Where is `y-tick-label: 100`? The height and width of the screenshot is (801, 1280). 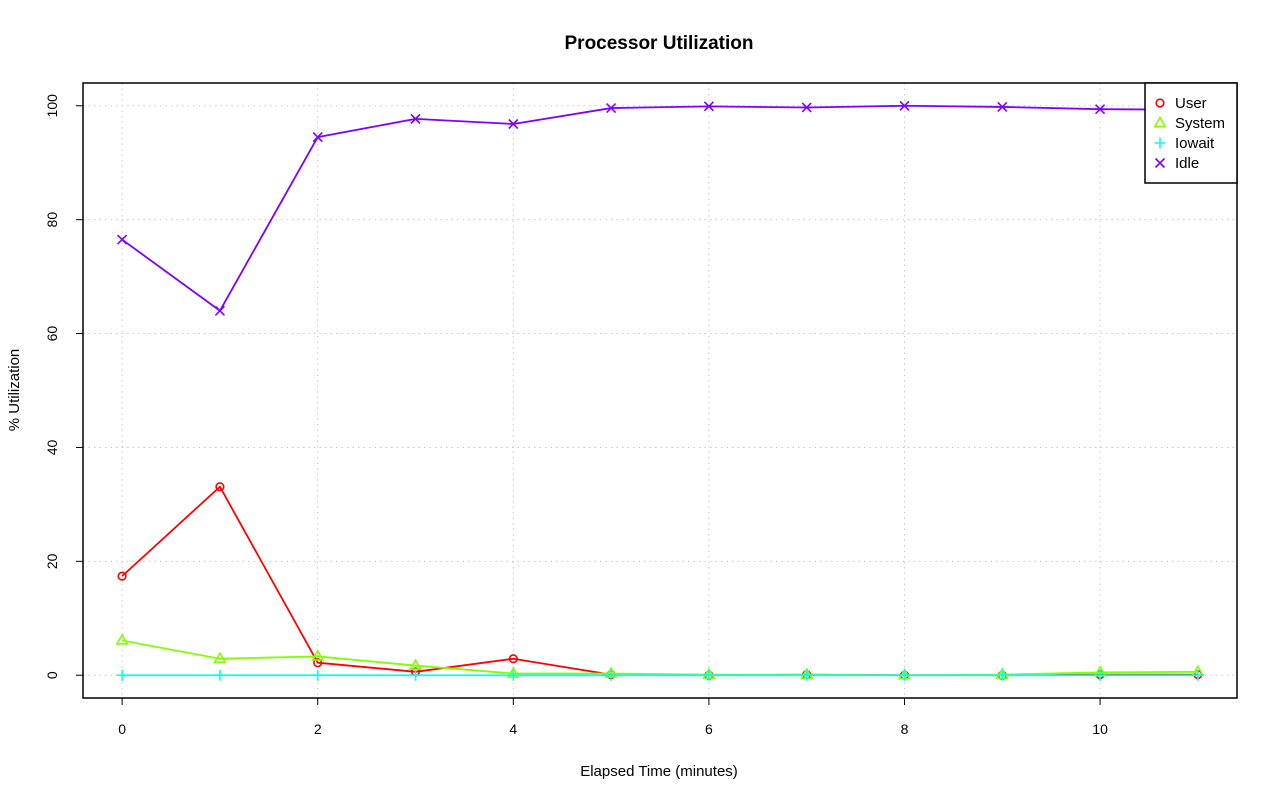
y-tick-label: 100 is located at coordinates (52, 106).